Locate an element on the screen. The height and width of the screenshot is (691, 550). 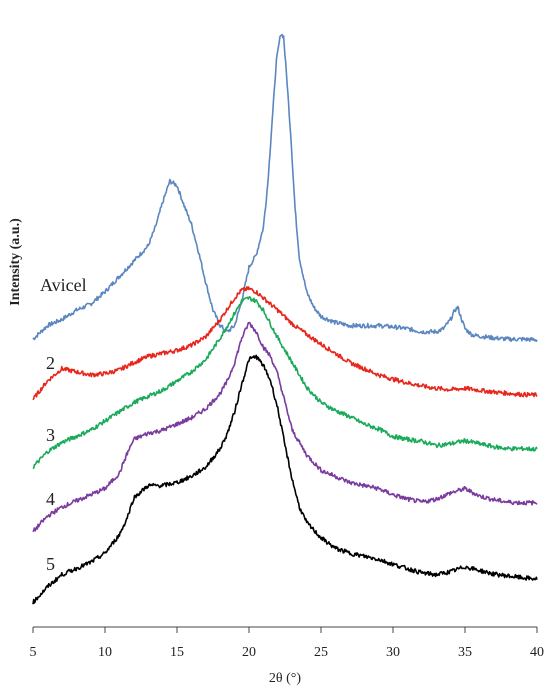
series-label-avicel: Avicel is located at coordinates (63, 285).